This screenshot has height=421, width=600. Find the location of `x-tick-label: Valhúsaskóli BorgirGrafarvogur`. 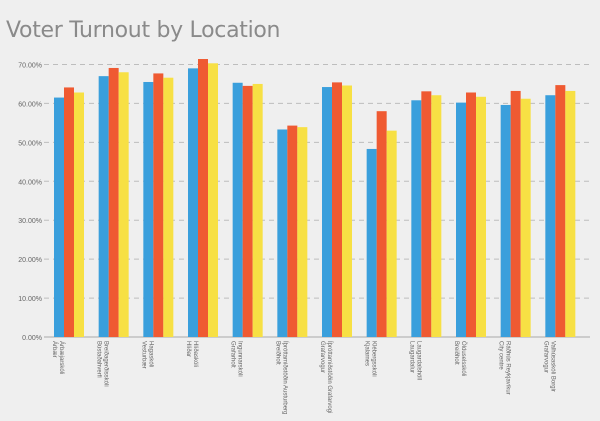

x-tick-label: Valhúsaskóli BorgirGrafarvogur is located at coordinates (548, 366).